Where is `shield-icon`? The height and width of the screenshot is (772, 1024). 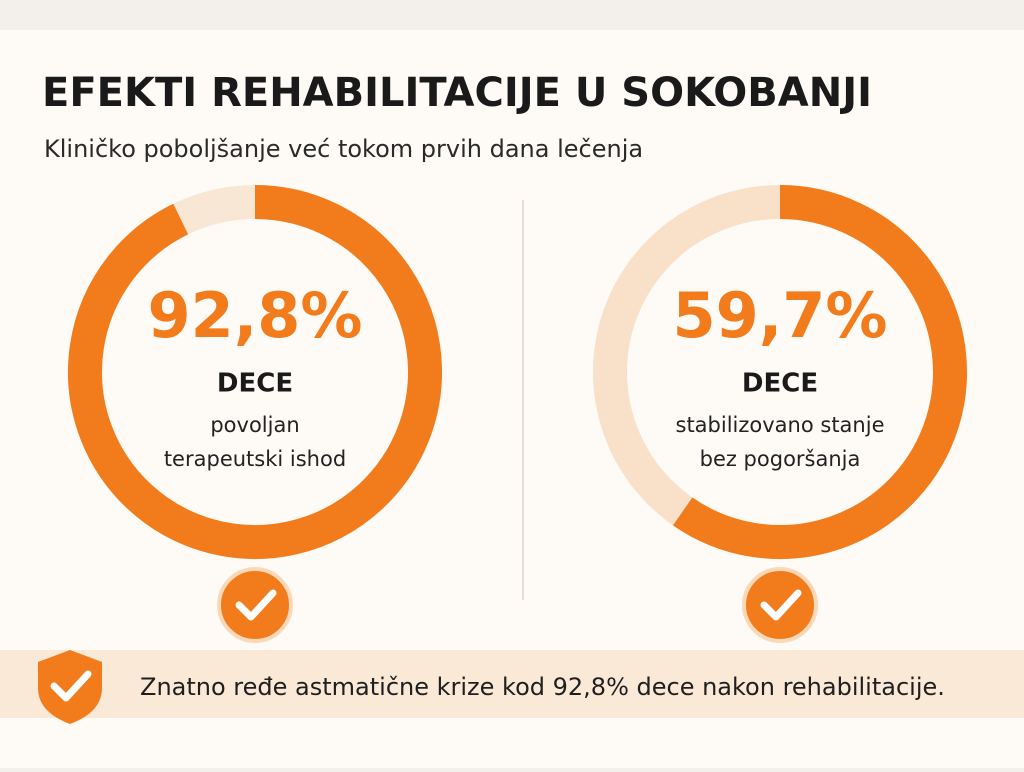 shield-icon is located at coordinates (70, 687).